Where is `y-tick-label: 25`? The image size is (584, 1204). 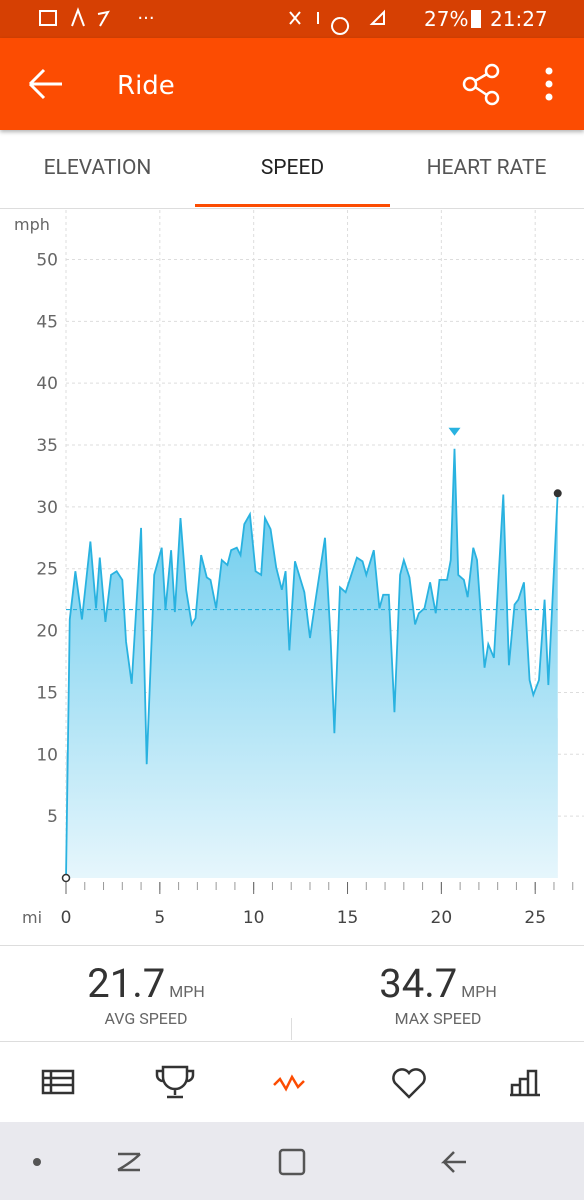
y-tick-label: 25 is located at coordinates (47, 570).